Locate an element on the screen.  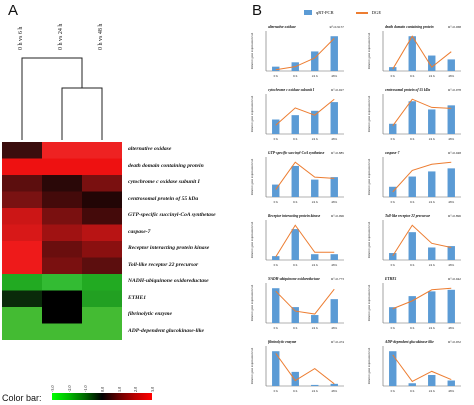
colorbar-gradient is located at coordinates (102, 396).